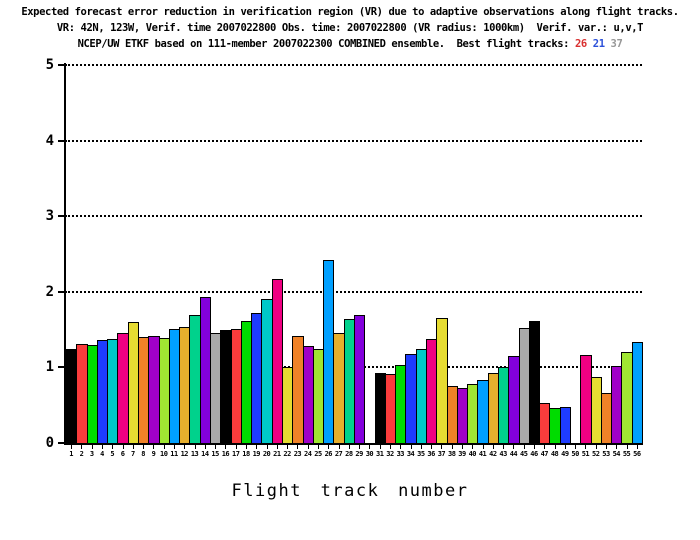 The height and width of the screenshot is (540, 700). I want to click on gridline-y2, so click(353, 291).